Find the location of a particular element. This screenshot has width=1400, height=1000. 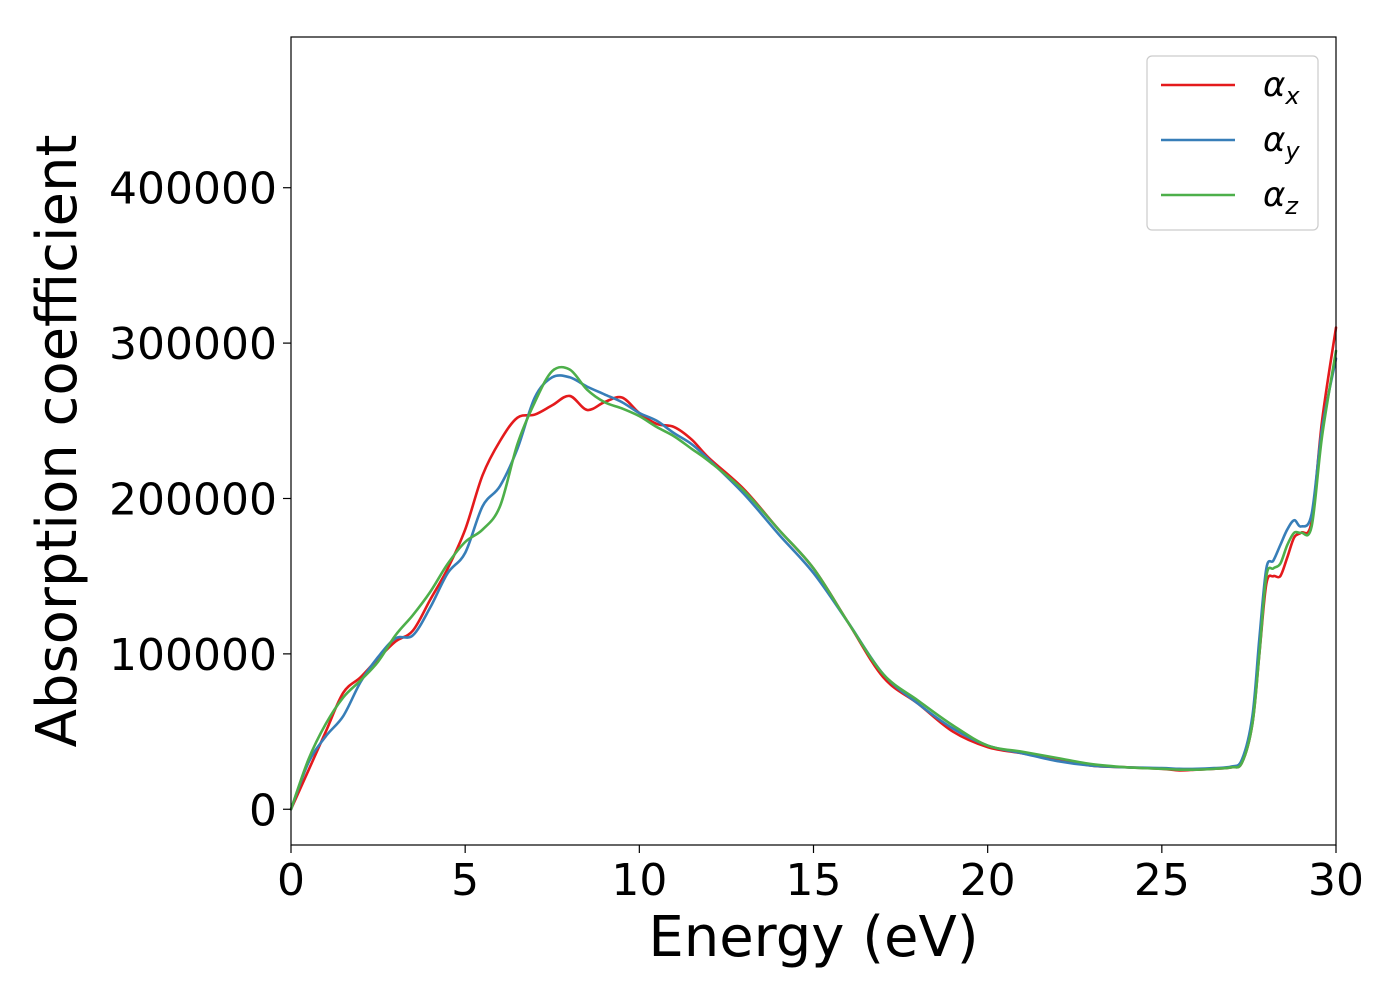

x-tick-label: 15 is located at coordinates (814, 880).